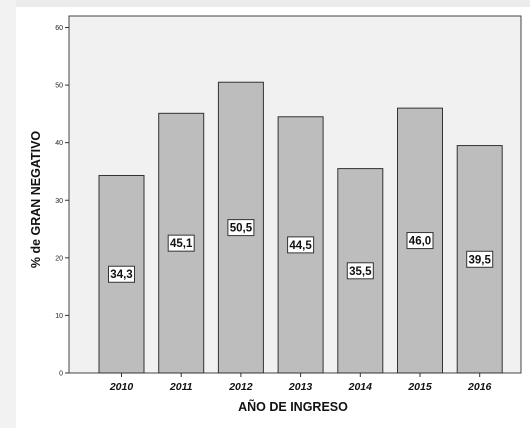  I want to click on y-tick-label-4: 40, so click(59, 143).